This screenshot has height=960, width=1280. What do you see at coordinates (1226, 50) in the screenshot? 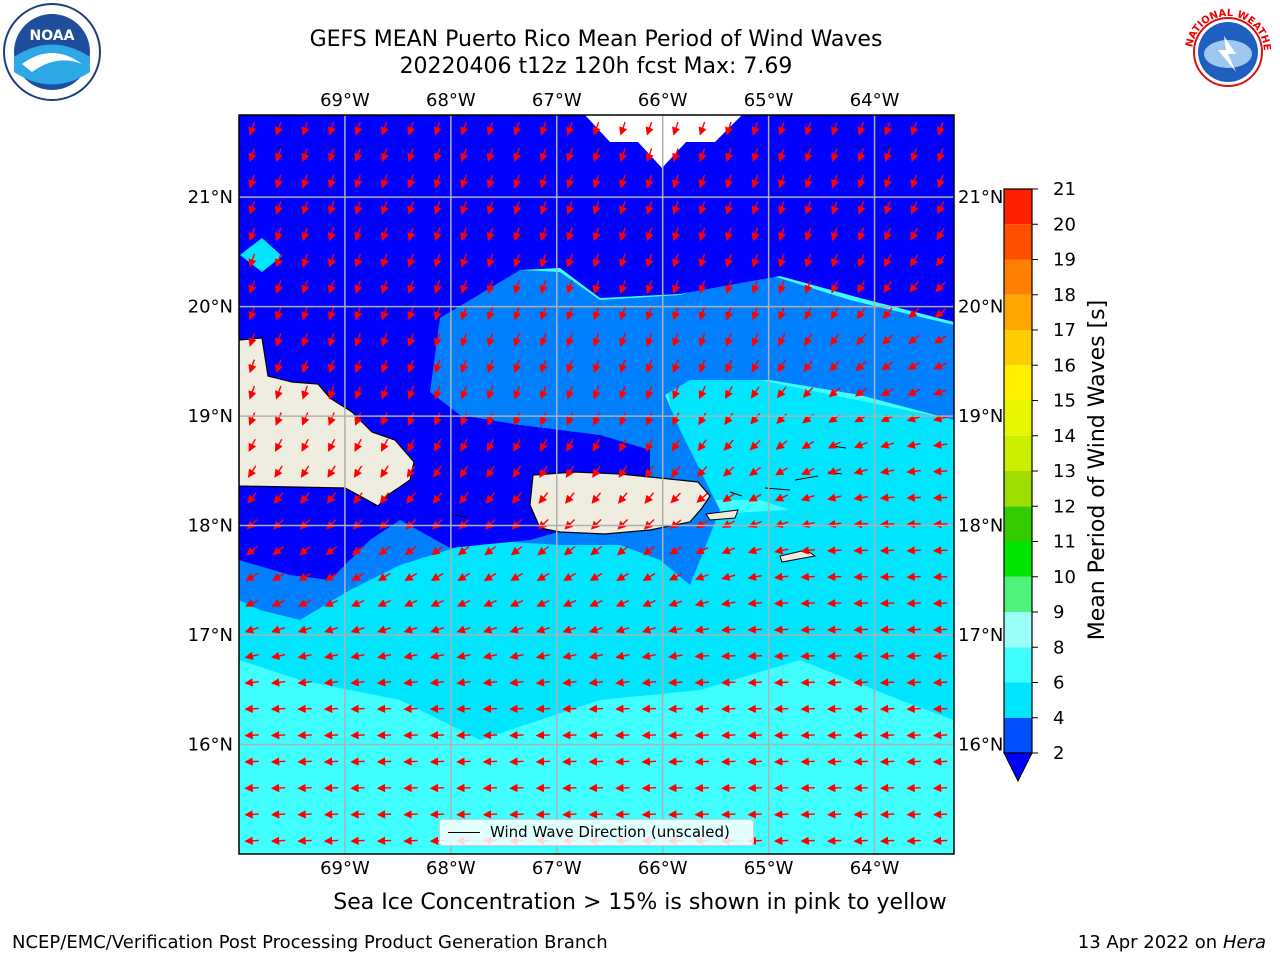
I see `nws-logo-icon: NATIONAL WEATHER SERVICE` at bounding box center [1226, 50].